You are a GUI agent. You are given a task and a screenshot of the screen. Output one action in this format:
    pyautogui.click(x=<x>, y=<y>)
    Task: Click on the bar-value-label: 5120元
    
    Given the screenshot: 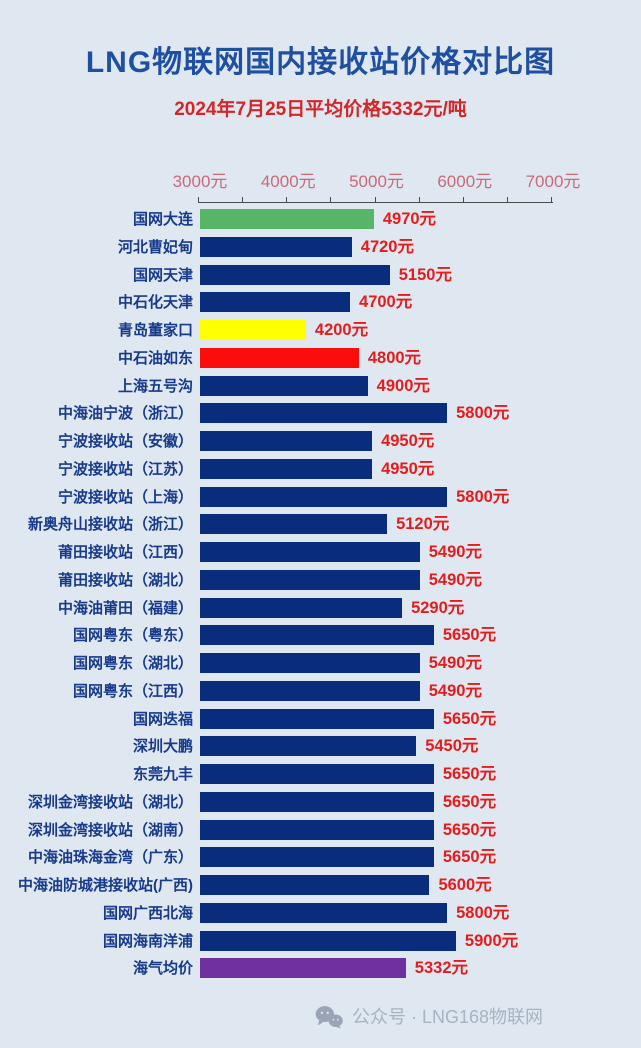 What is the action you would take?
    pyautogui.click(x=423, y=524)
    